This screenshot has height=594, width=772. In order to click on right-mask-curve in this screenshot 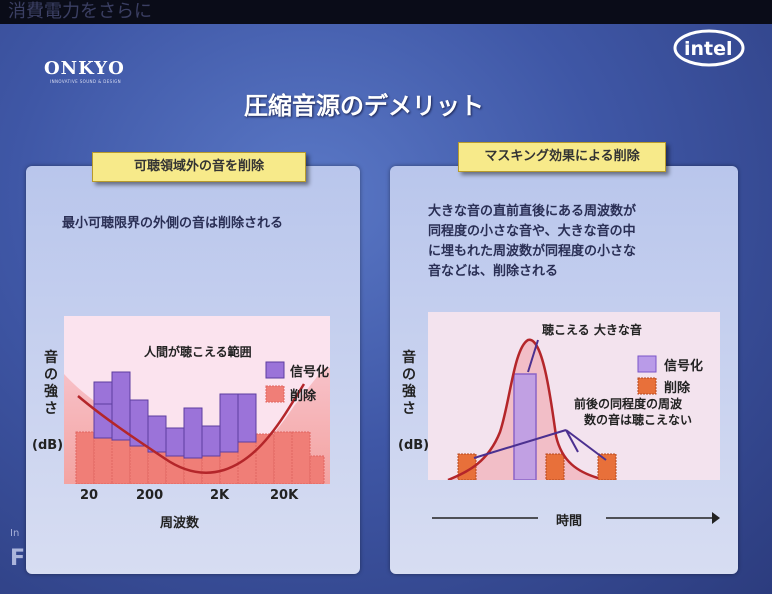, I will do `click(523, 409)`.